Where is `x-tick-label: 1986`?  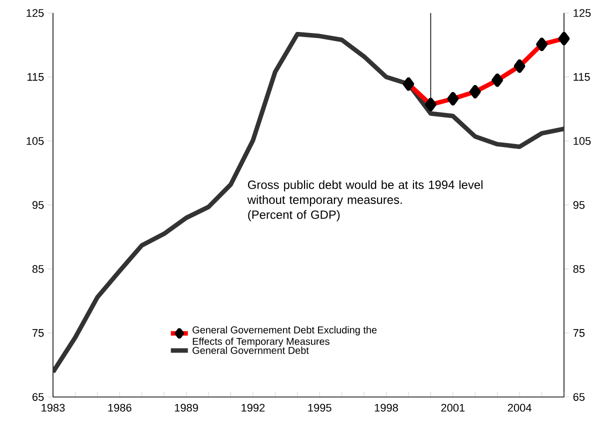
x-tick-label: 1986 is located at coordinates (120, 408).